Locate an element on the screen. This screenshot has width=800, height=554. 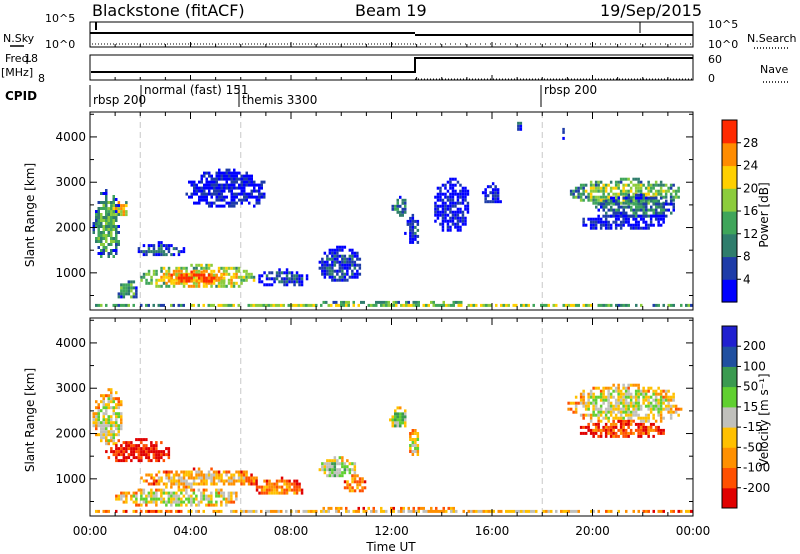
colorbar-tick-label: 20 is located at coordinates (750, 188).